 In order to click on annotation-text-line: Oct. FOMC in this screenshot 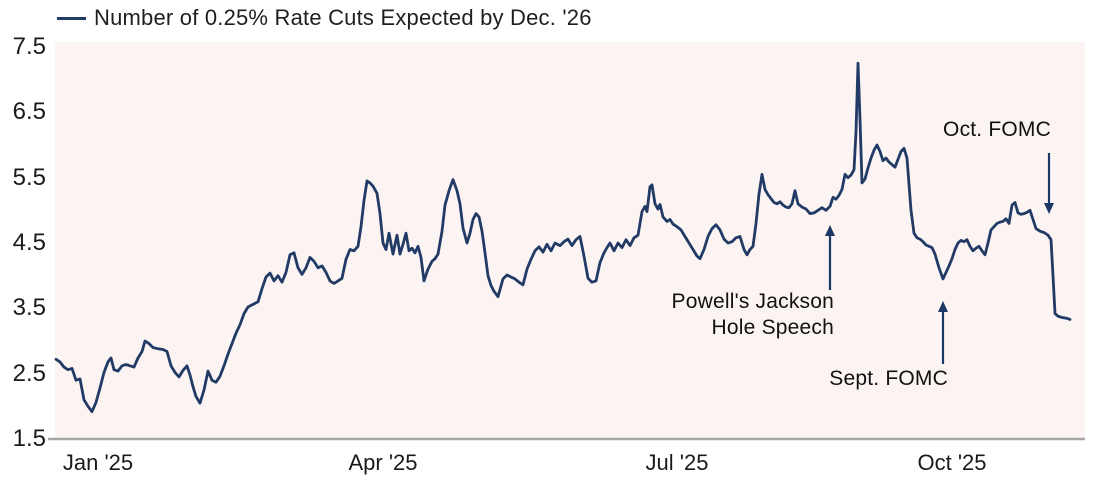, I will do `click(997, 129)`.